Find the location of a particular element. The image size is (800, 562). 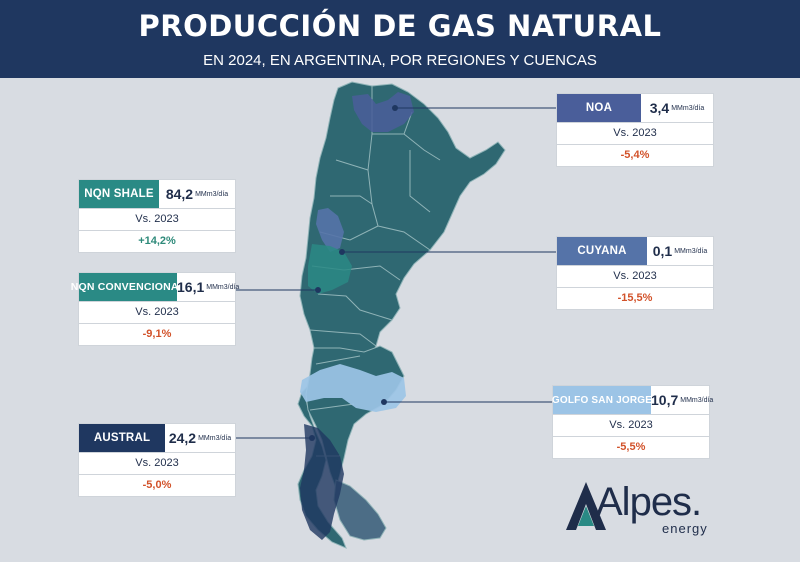

noa-compare: Vs. 2023 is located at coordinates (635, 134).